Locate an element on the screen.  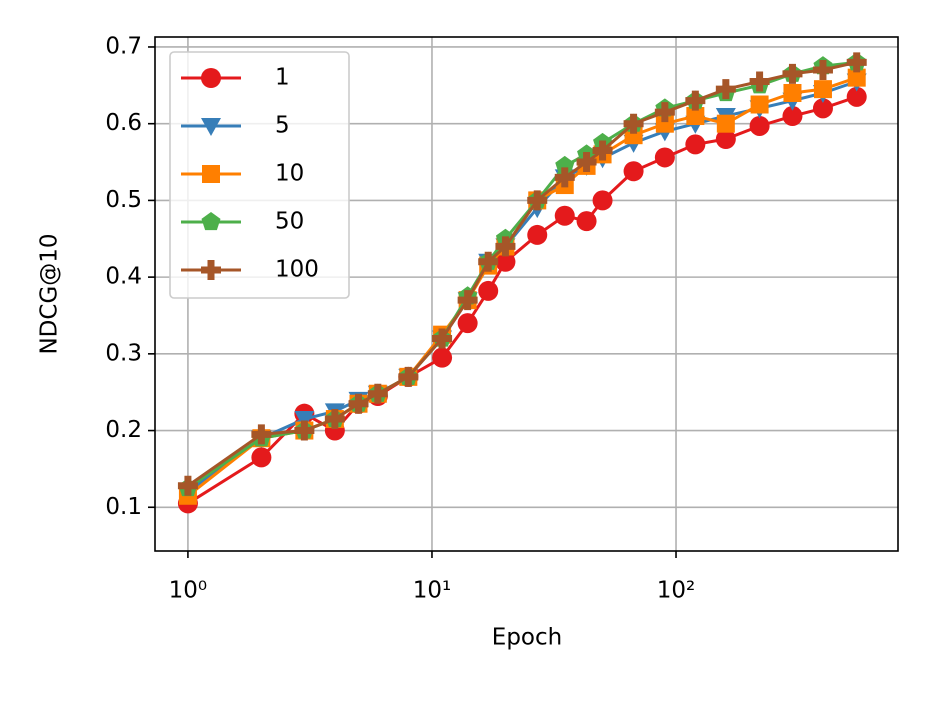
legend-box is located at coordinates (259, 175).